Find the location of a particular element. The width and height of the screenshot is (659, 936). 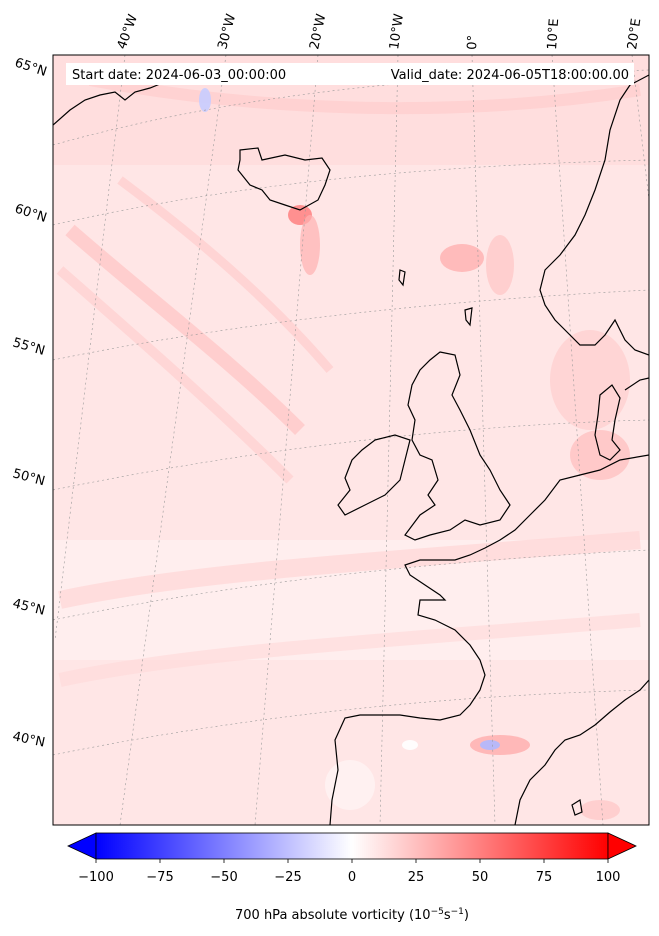

britain-coast is located at coordinates (457, 446).